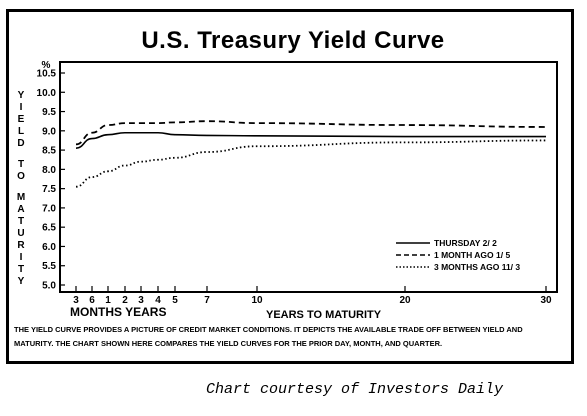  I want to click on legend-label: THURSDAY 2/ 2, so click(465, 243).